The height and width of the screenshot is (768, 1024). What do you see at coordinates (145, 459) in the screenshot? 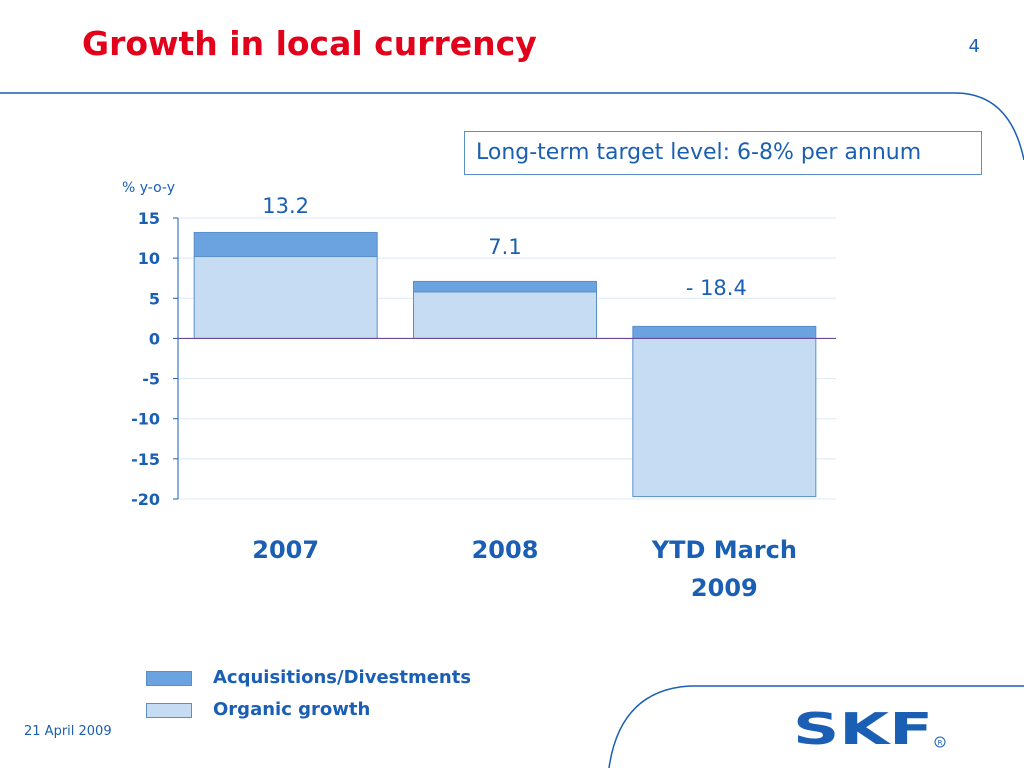
I see `y-tick-label: -15` at bounding box center [145, 459].